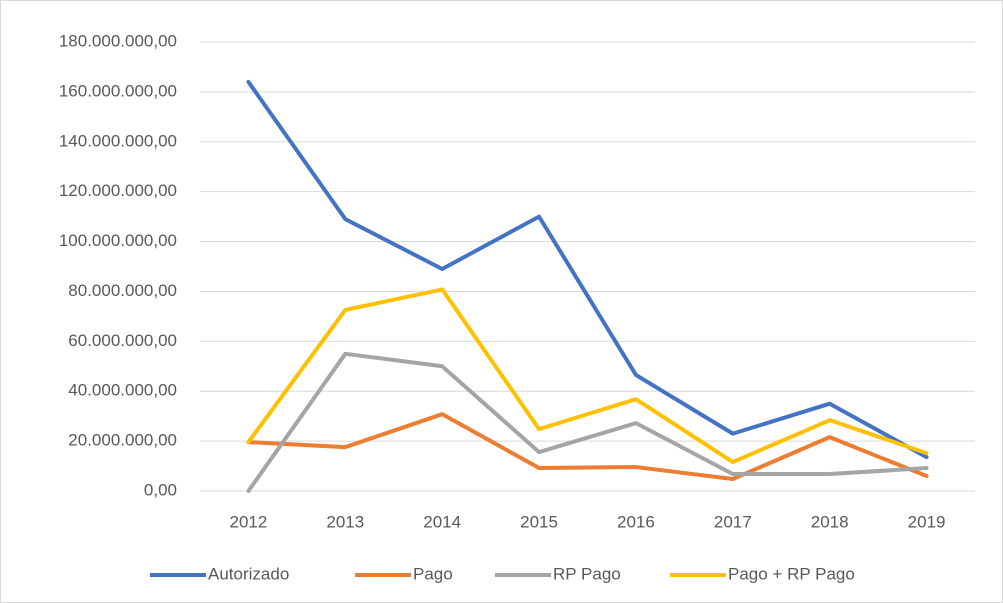  I want to click on x-tick-label: 2013, so click(345, 521).